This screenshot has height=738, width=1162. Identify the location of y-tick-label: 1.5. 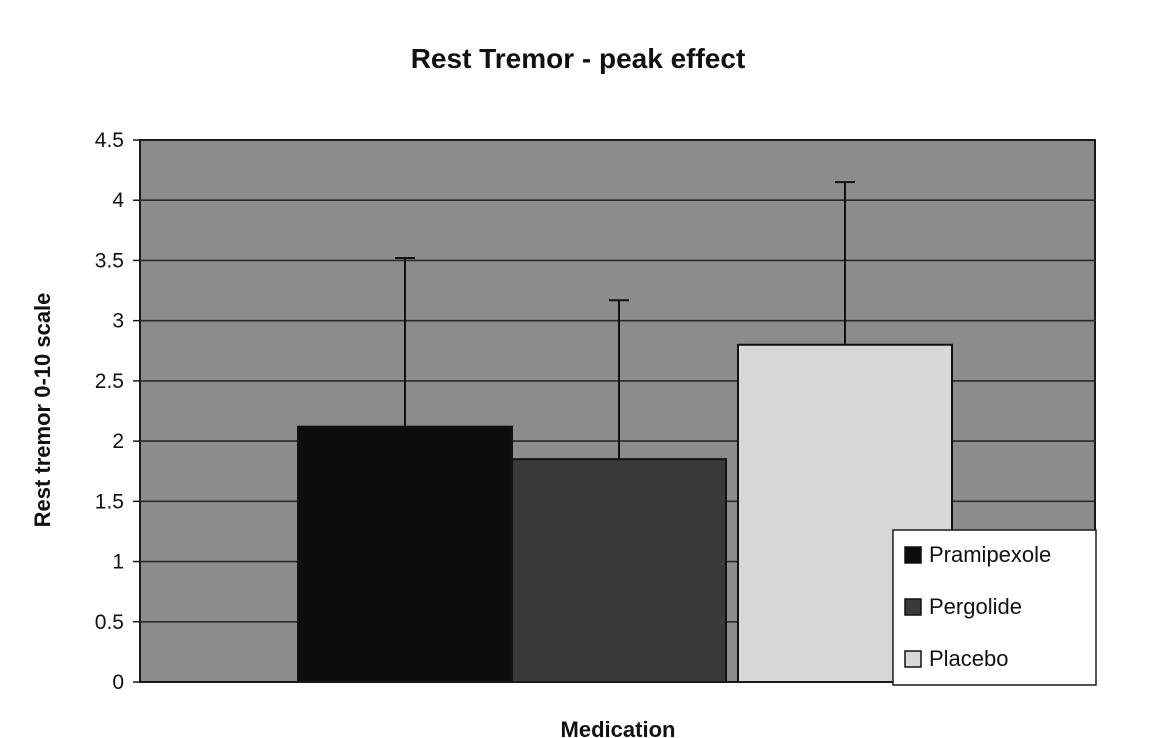
(109, 501).